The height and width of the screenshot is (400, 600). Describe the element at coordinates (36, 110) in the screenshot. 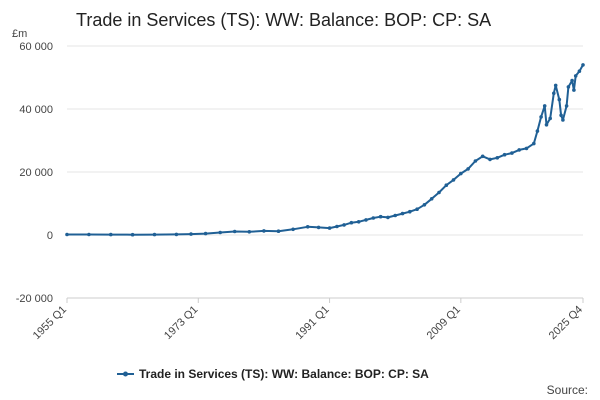

I see `y-tick-label: 40 000` at that location.